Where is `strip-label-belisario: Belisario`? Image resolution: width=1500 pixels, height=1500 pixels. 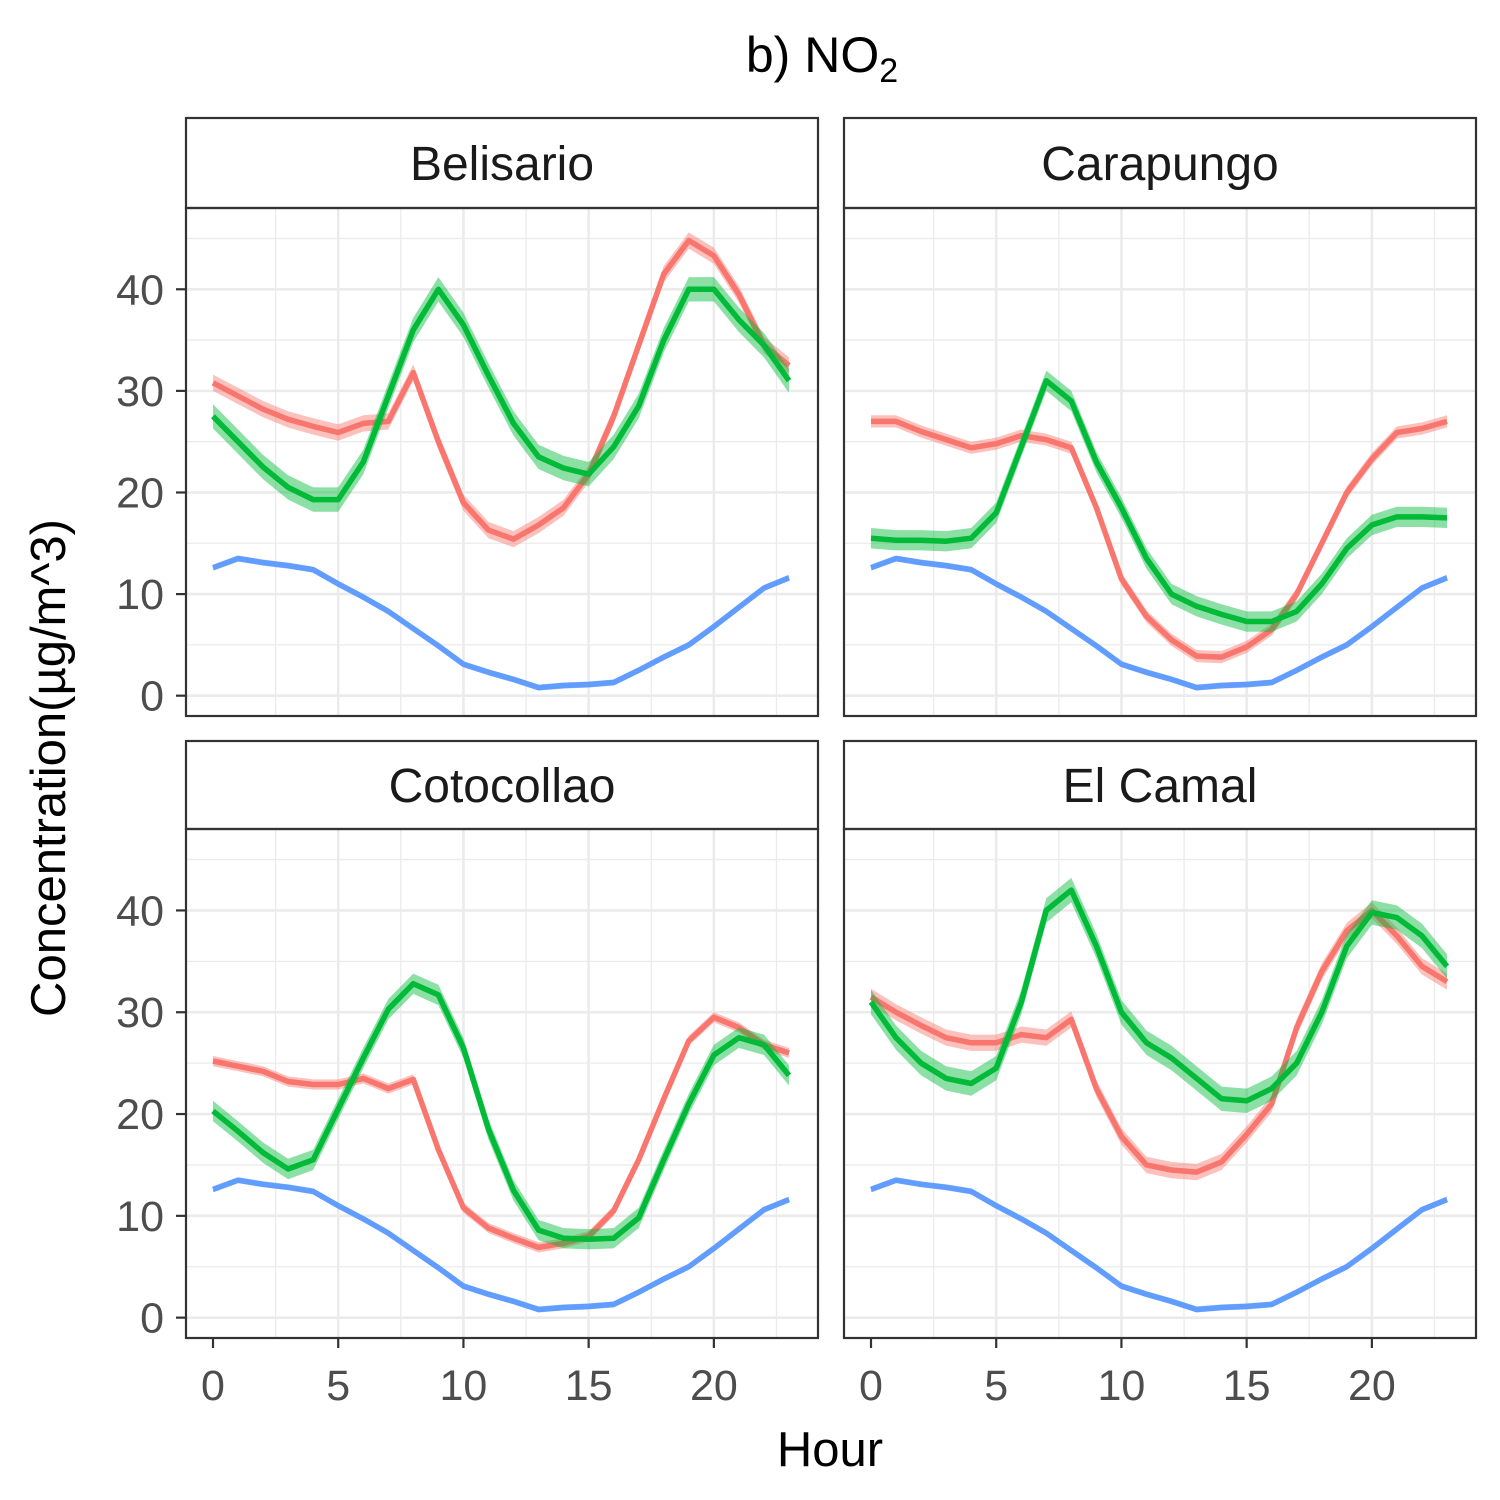
strip-label-belisario: Belisario is located at coordinates (502, 164).